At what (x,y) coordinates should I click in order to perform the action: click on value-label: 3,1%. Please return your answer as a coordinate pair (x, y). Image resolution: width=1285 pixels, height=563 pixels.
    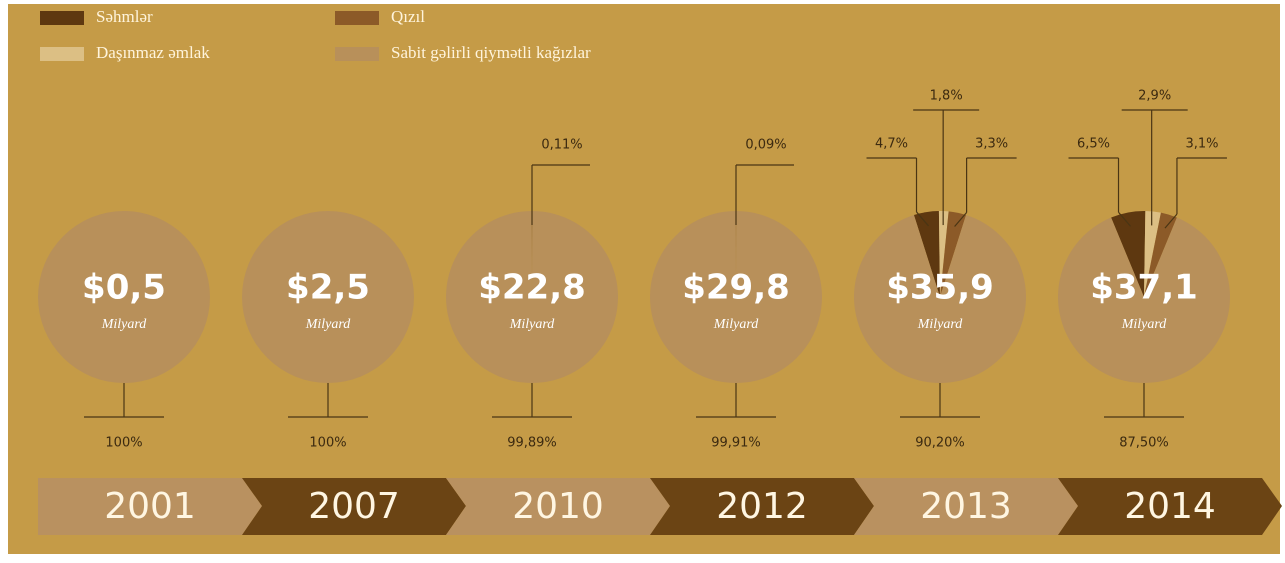
    Looking at the image, I should click on (1201, 144).